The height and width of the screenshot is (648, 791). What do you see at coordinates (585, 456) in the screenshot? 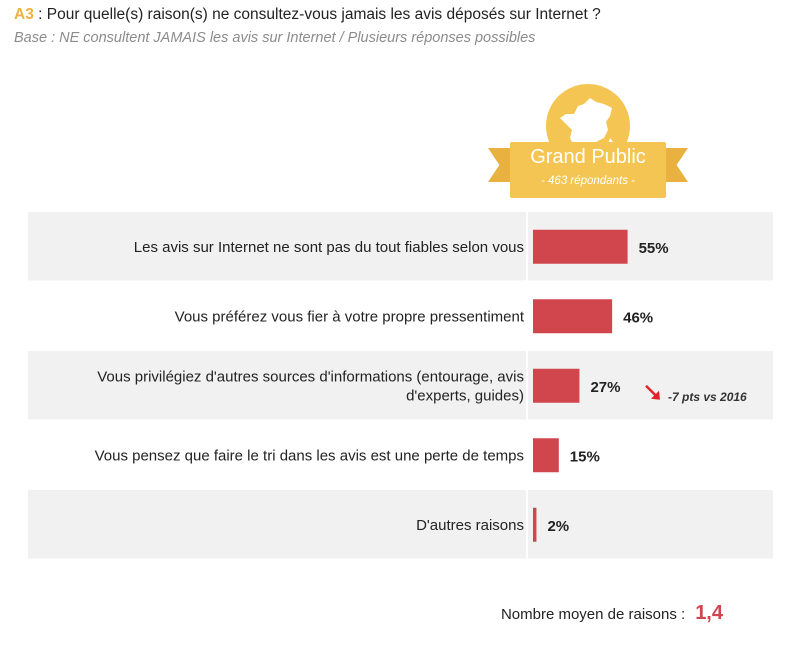
I see `value-label: 15%` at bounding box center [585, 456].